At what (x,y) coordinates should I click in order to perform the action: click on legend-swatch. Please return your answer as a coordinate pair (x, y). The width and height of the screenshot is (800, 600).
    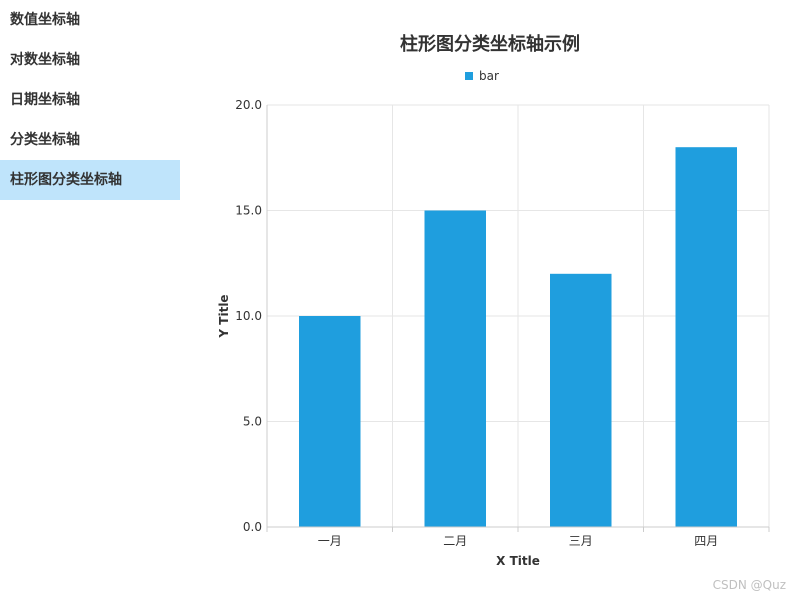
    Looking at the image, I should click on (469, 76).